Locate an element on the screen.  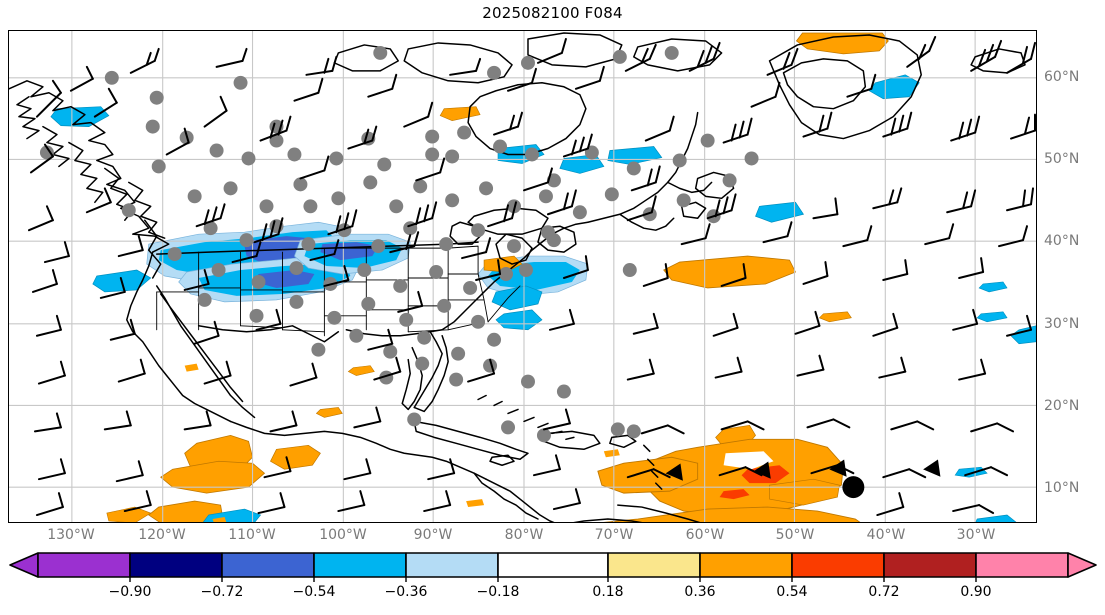
colorbar-extend-high is located at coordinates (1082, 565).